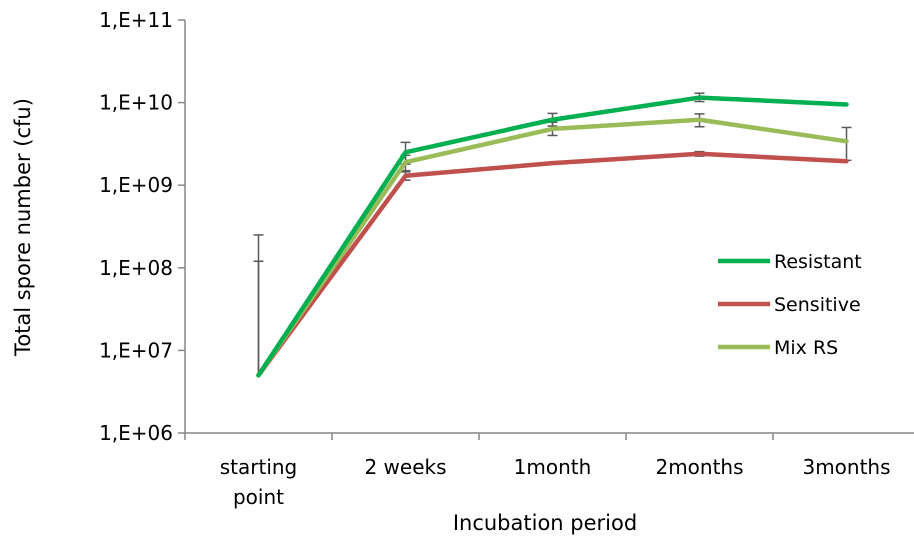 The width and height of the screenshot is (914, 540). Describe the element at coordinates (142, 226) in the screenshot. I see `y-axis-ticks: 1,E+06 1,E+07 1,E+08 1,E+09 1,E+10 1,E+11` at that location.